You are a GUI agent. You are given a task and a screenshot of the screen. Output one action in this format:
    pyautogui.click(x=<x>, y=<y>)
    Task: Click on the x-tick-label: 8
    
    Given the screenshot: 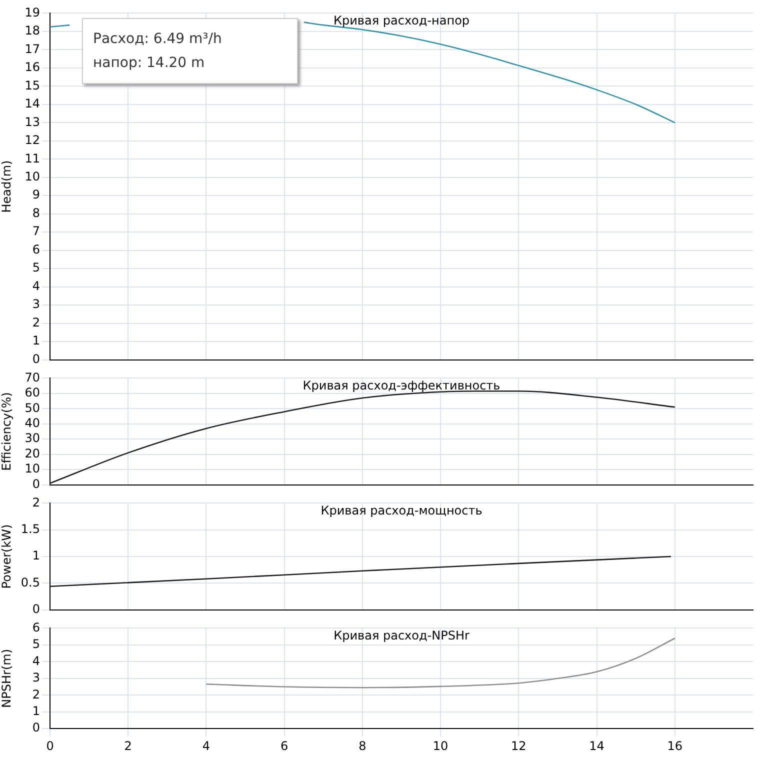 What is the action you would take?
    pyautogui.click(x=362, y=745)
    